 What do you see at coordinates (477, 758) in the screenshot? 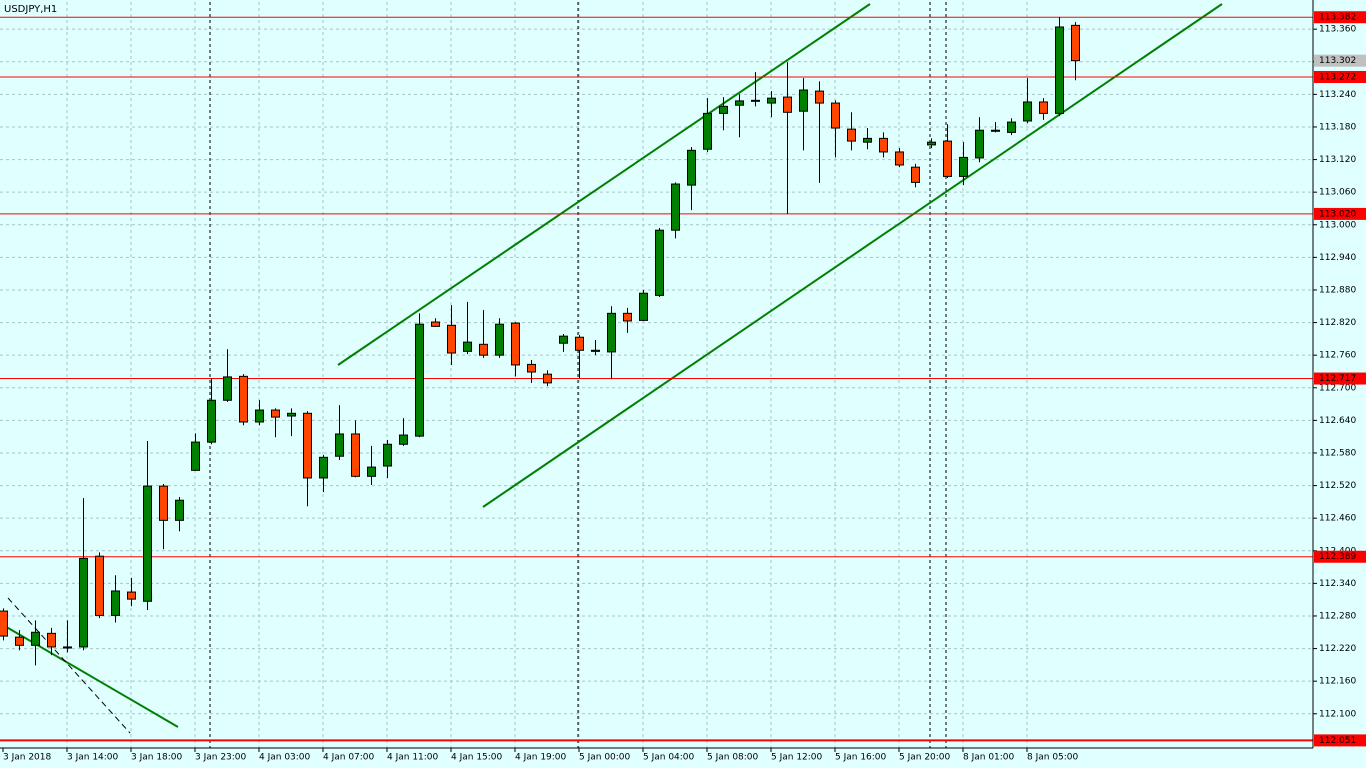
I see `x-tick-label: 4 Jan 15:00` at bounding box center [477, 758].